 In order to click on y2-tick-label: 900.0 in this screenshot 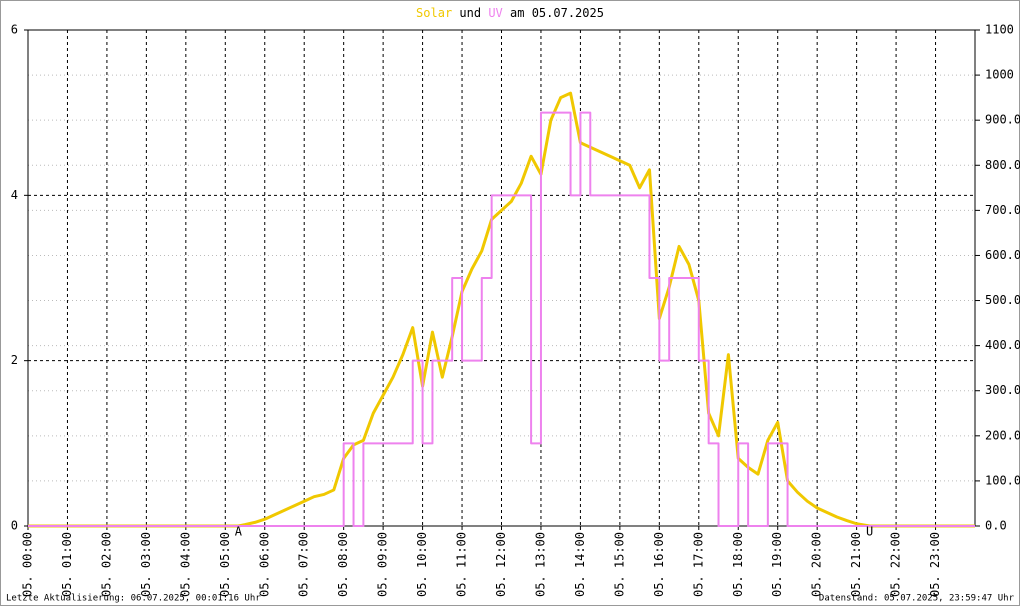, I will do `click(1002, 120)`.